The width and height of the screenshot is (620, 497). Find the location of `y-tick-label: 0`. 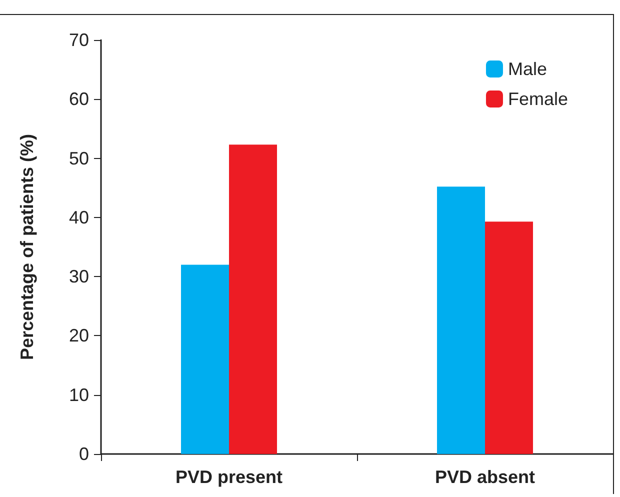

y-tick-label: 0 is located at coordinates (83, 454).